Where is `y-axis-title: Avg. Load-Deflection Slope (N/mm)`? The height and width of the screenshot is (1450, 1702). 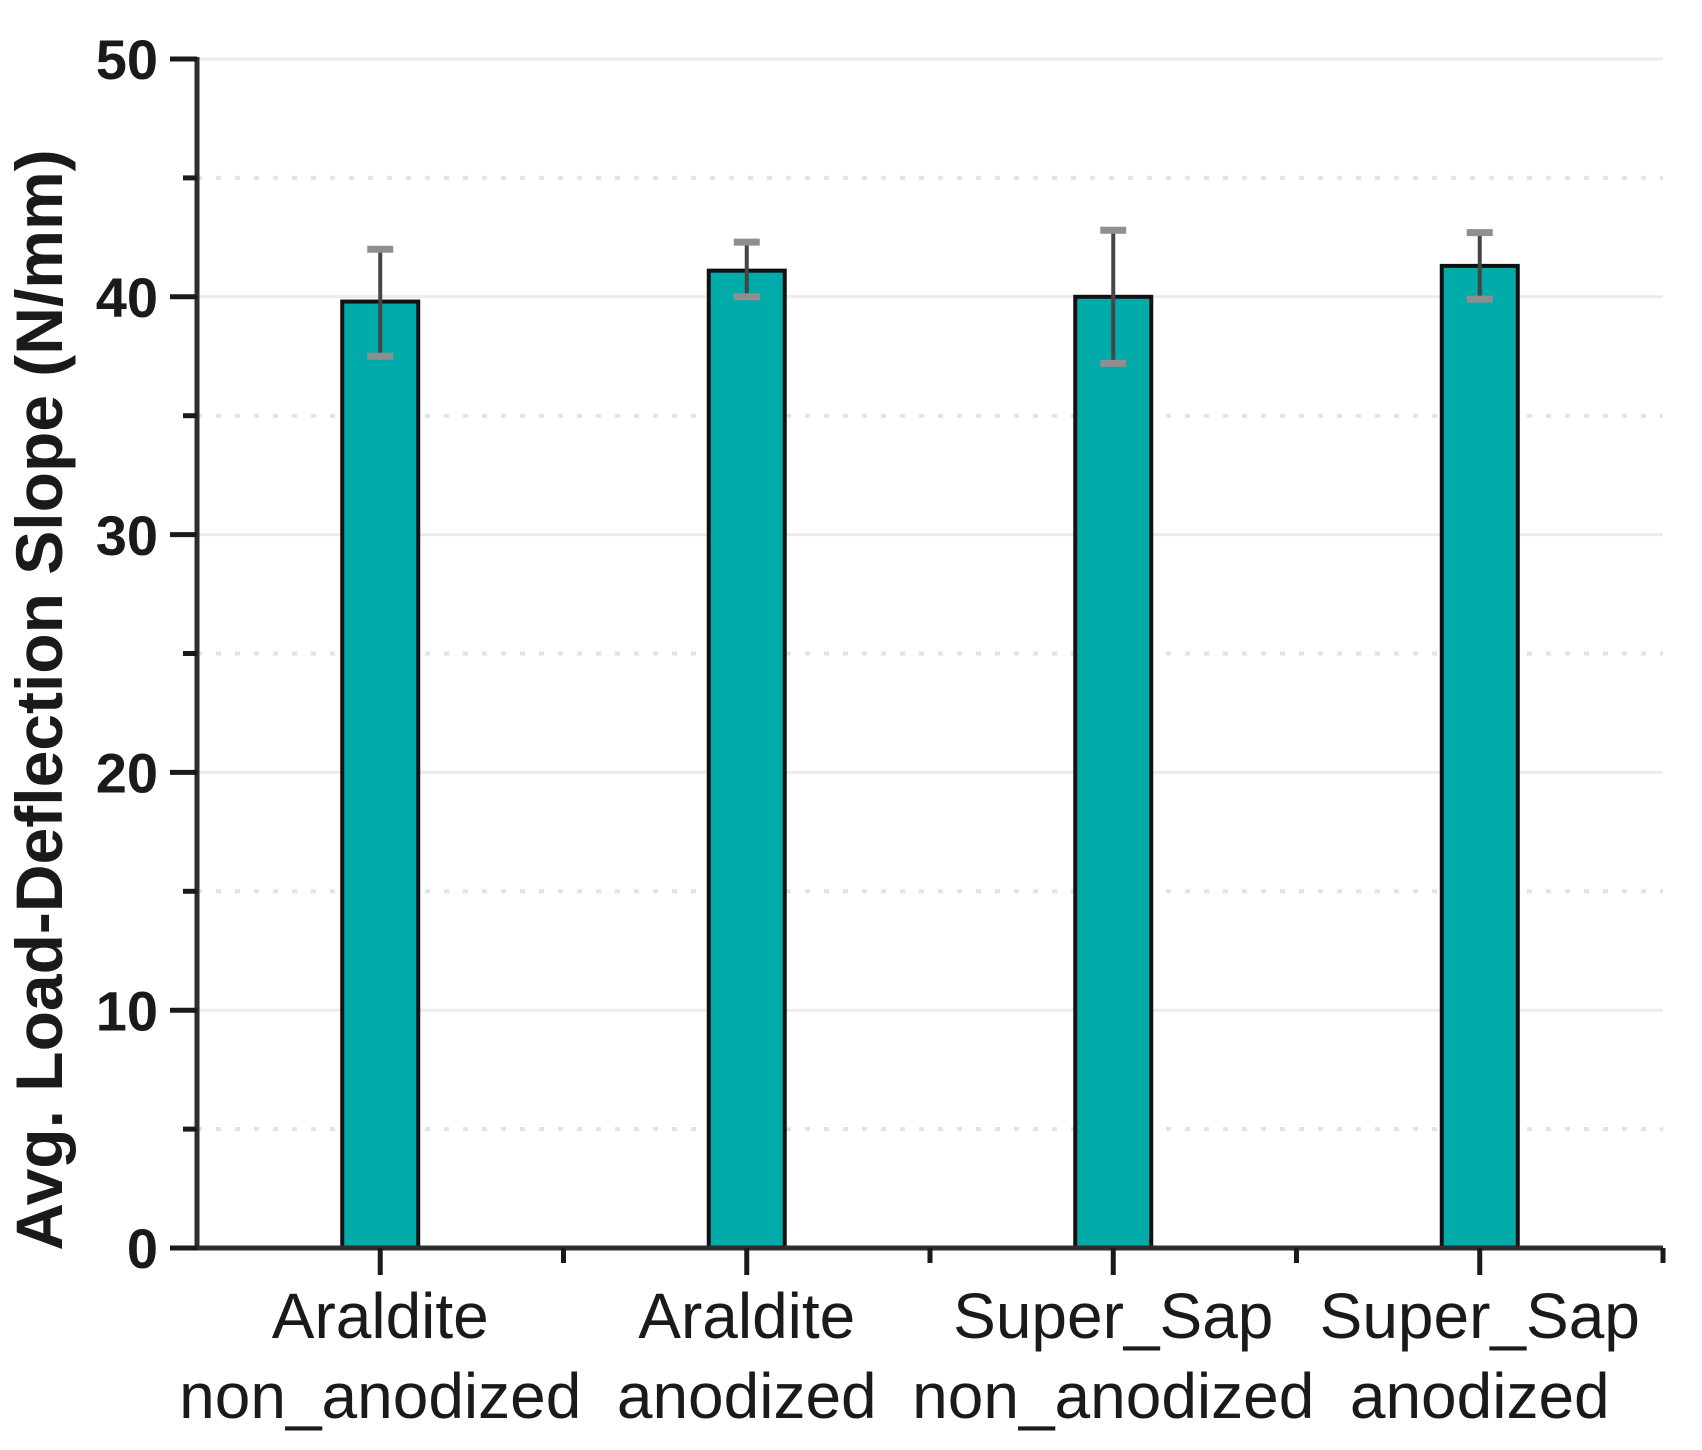
y-axis-title: Avg. Load-Deflection Slope (N/mm) is located at coordinates (39, 699).